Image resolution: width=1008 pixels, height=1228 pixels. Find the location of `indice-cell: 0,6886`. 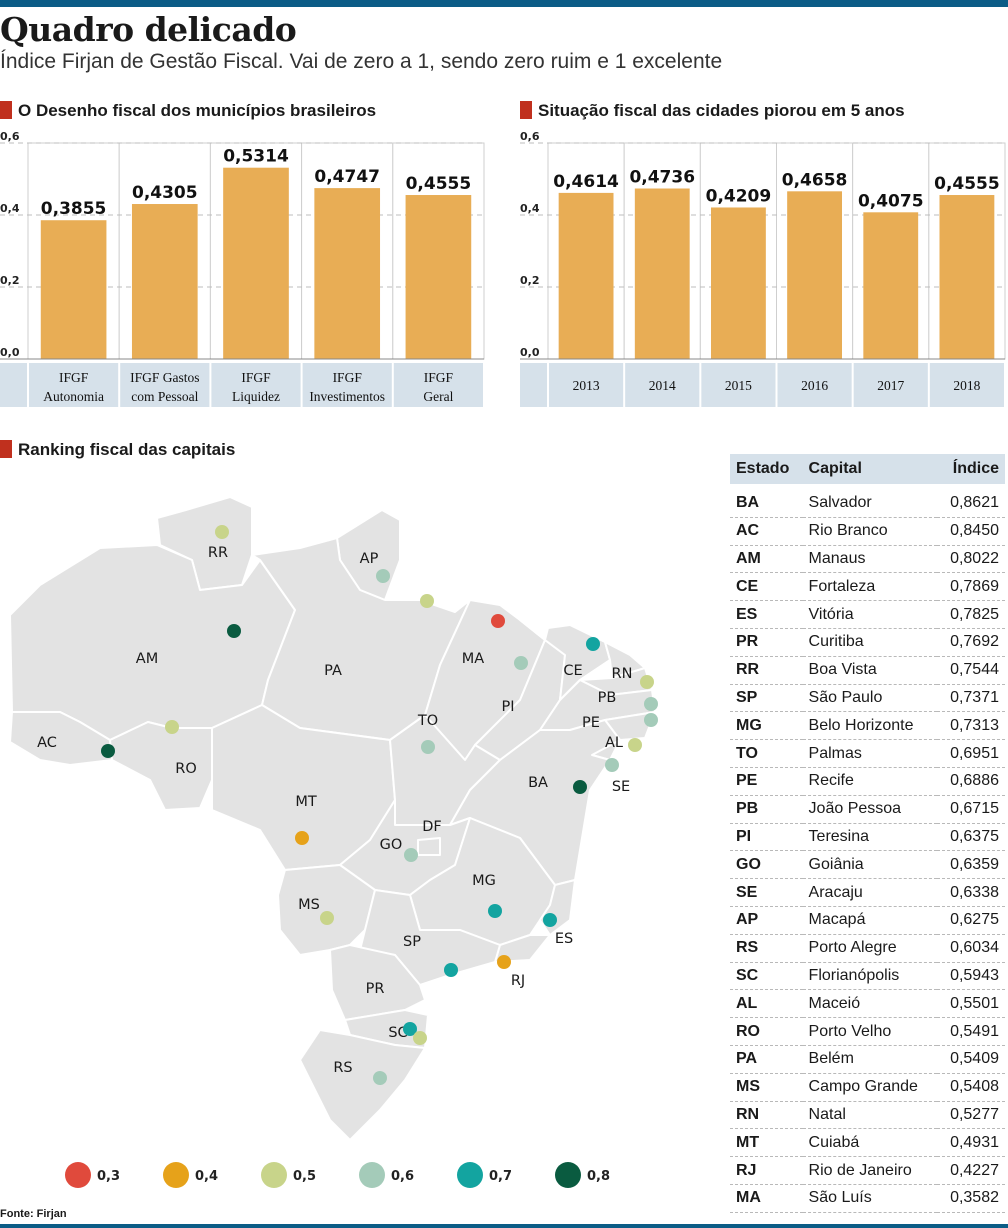

indice-cell: 0,6886 is located at coordinates (971, 781).